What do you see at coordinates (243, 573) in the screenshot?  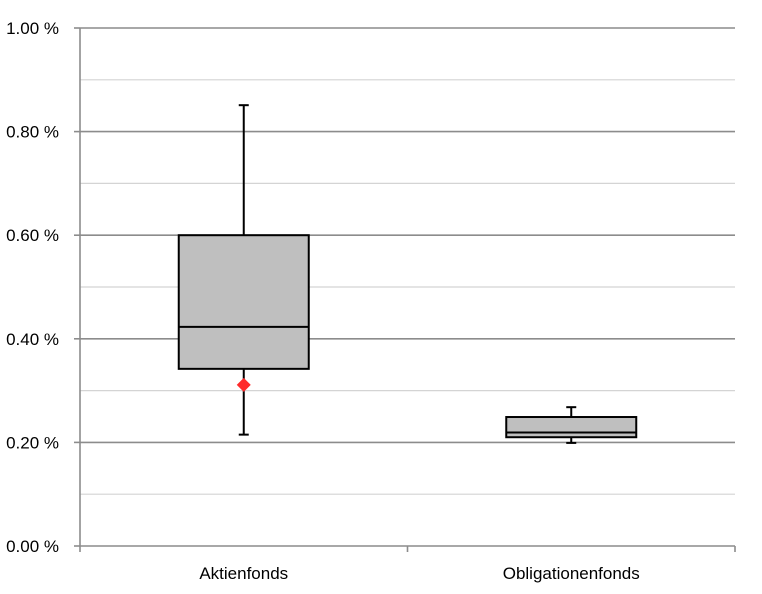 I see `x-category-label: Aktienfonds` at bounding box center [243, 573].